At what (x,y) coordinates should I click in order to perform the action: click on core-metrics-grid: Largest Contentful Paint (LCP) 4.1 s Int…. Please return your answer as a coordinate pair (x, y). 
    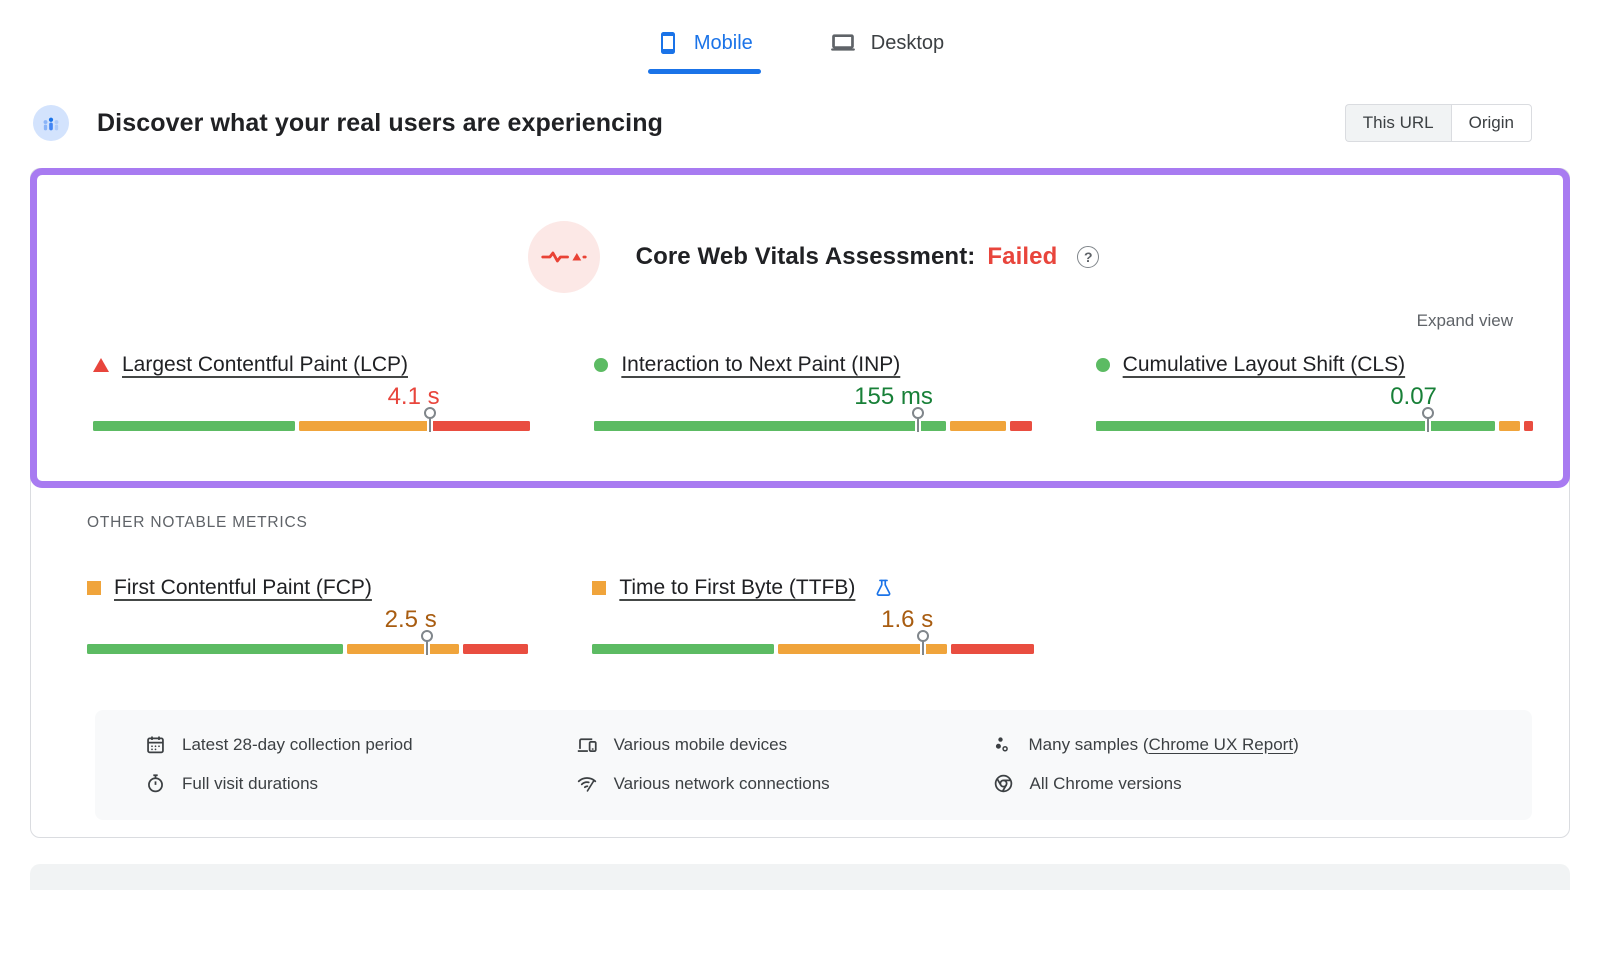
    Looking at the image, I should click on (813, 392).